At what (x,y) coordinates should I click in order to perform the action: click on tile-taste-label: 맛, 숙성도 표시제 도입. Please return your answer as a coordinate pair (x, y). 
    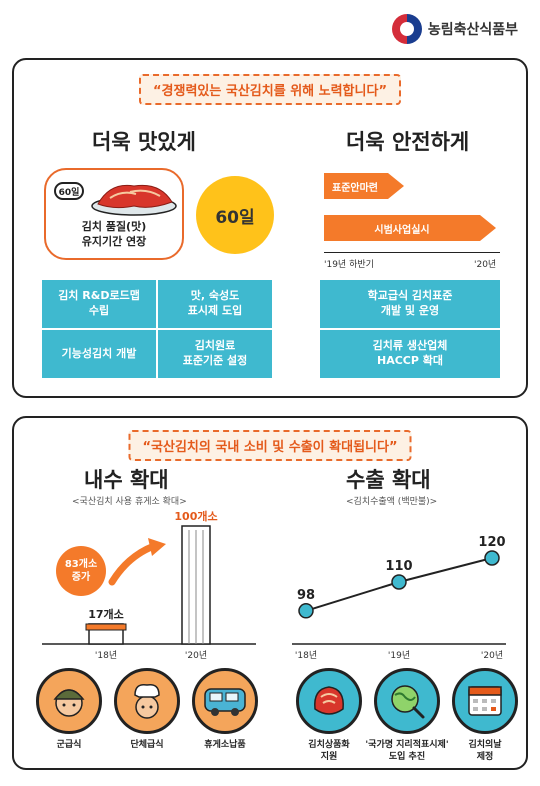
    Looking at the image, I should click on (215, 304).